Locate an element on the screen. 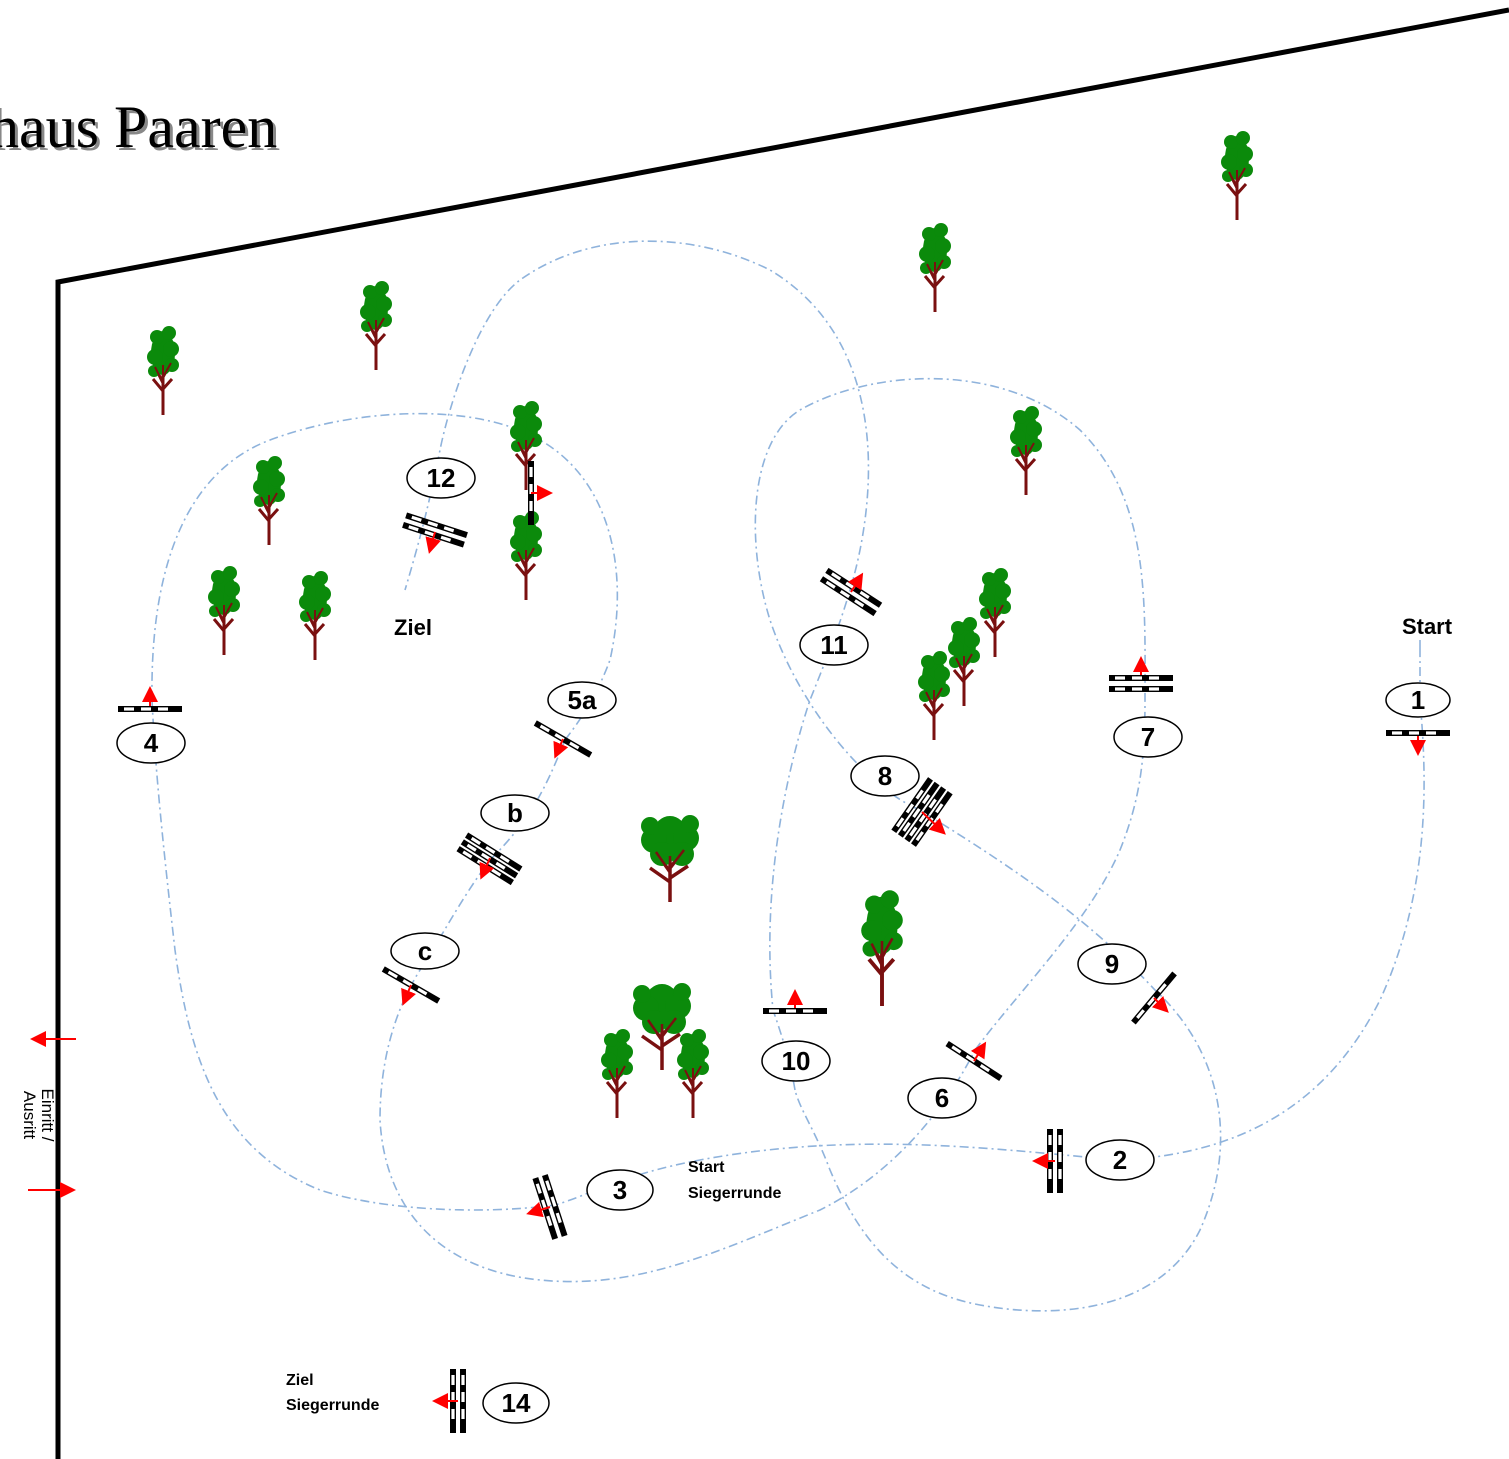 Image resolution: width=1509 pixels, height=1459 pixels. svg-text: 4 is located at coordinates (151, 743).